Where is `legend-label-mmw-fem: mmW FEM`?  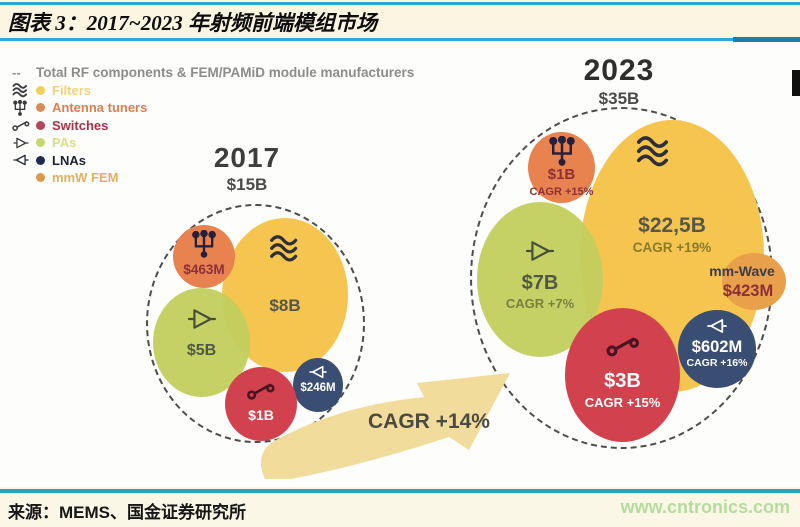
legend-label-mmw-fem: mmW FEM is located at coordinates (85, 178).